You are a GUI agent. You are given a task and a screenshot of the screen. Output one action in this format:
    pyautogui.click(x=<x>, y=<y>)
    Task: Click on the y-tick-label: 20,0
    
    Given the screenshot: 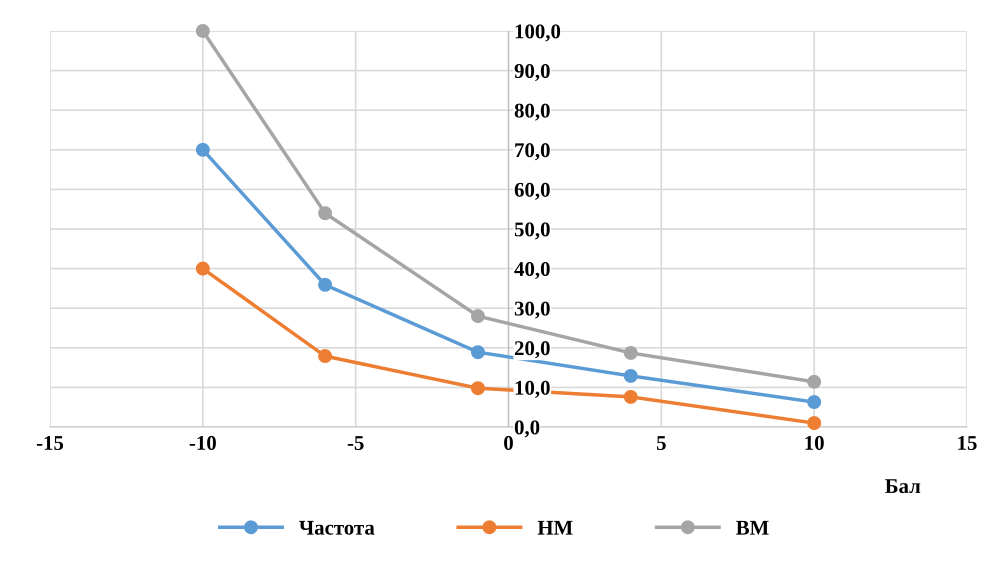 What is the action you would take?
    pyautogui.click(x=532, y=349)
    